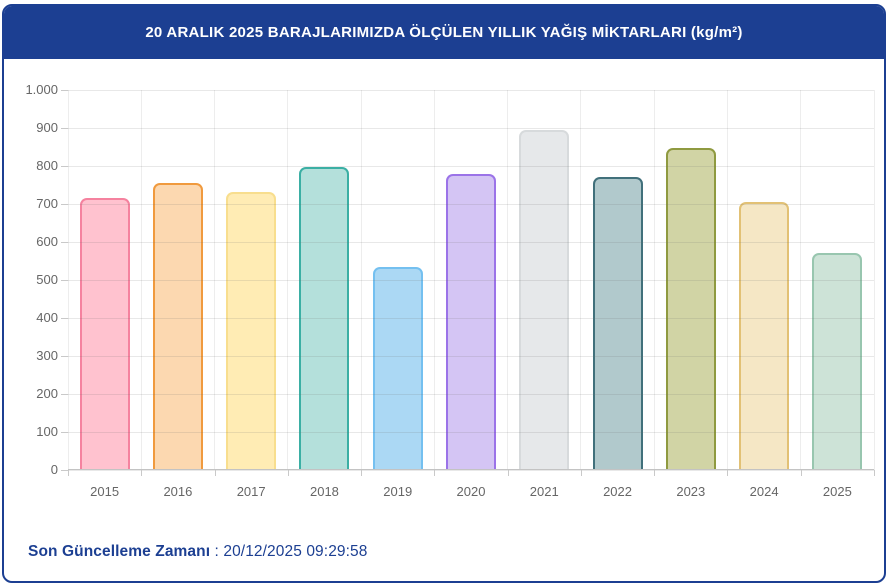 Image resolution: width=888 pixels, height=587 pixels. Describe the element at coordinates (398, 491) in the screenshot. I see `x-axis-label: 2019` at that location.